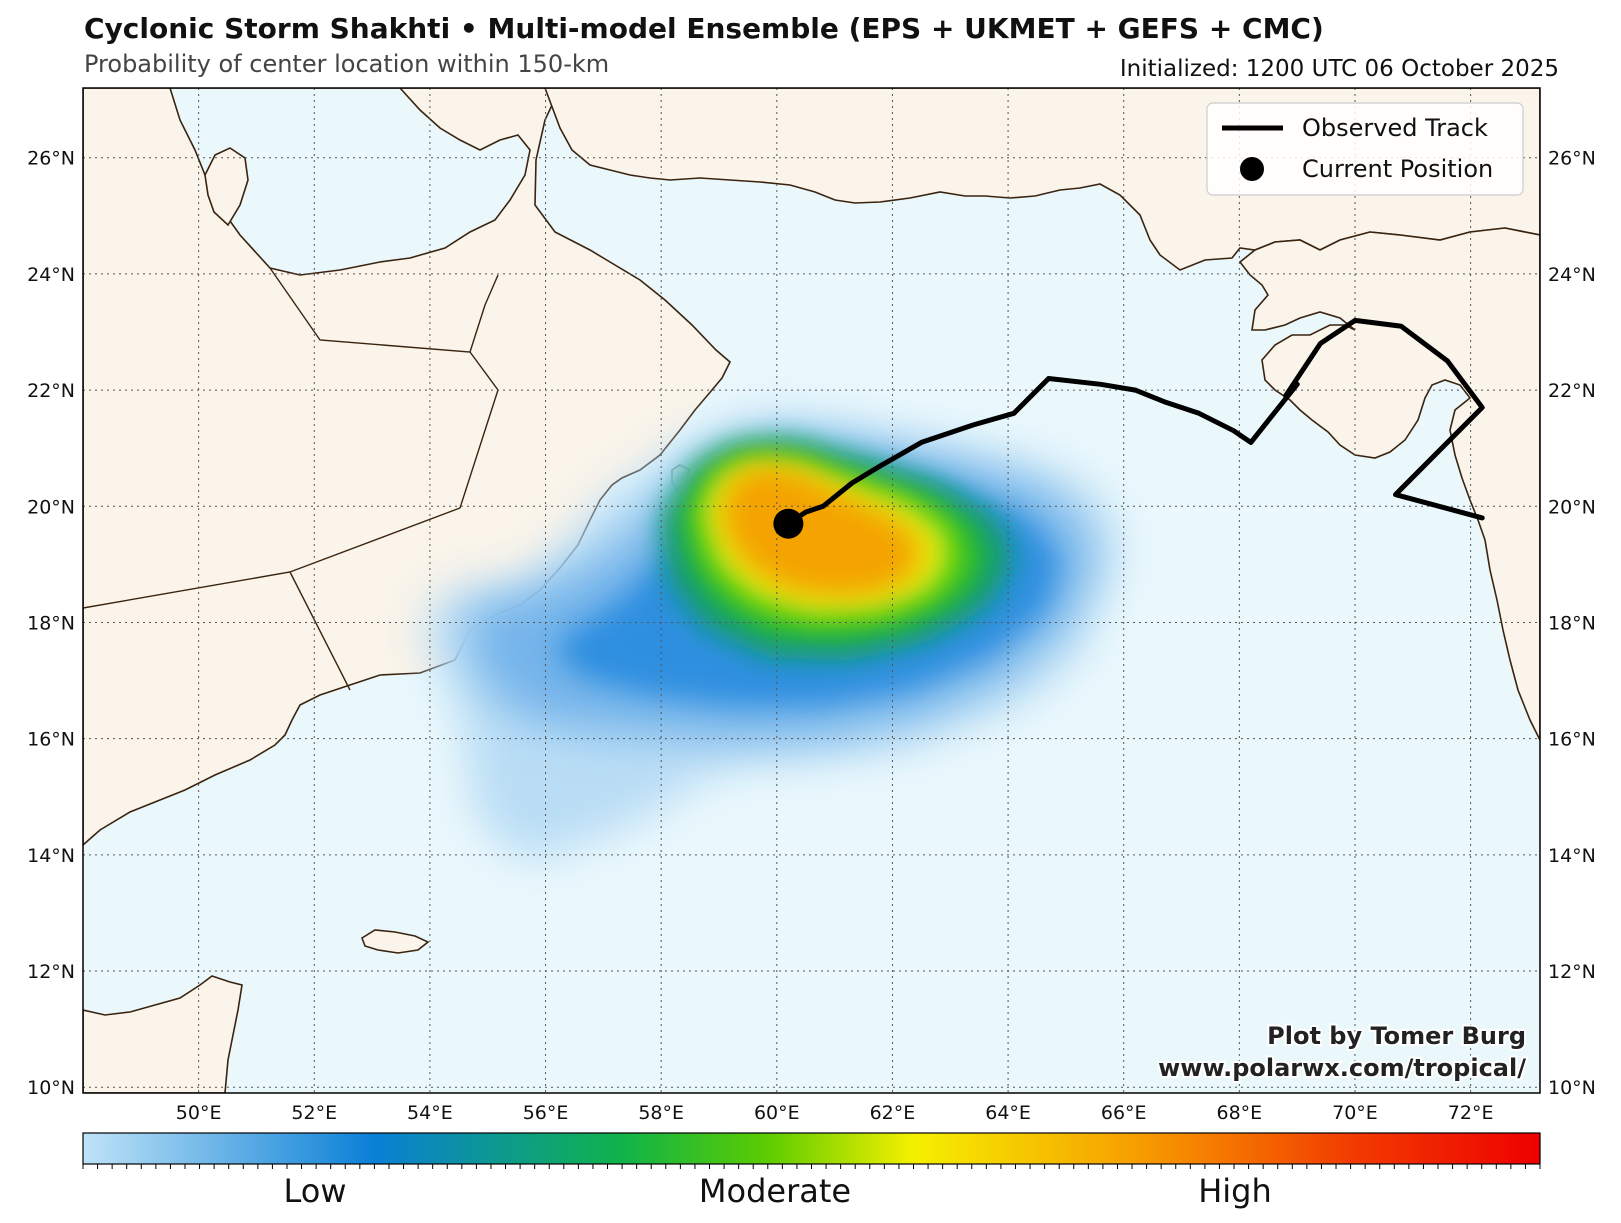 Image resolution: width=1621 pixels, height=1223 pixels. I want to click on lat-tick-label-left: 14°N, so click(51, 856).